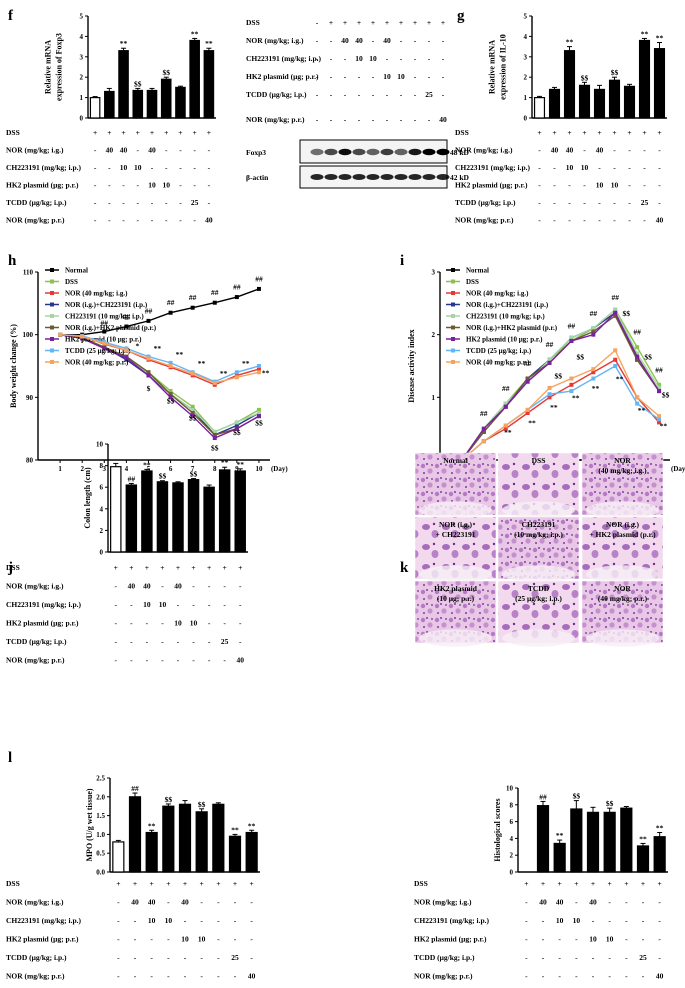  I want to click on y-tick-label: 5, so click(82, 17).